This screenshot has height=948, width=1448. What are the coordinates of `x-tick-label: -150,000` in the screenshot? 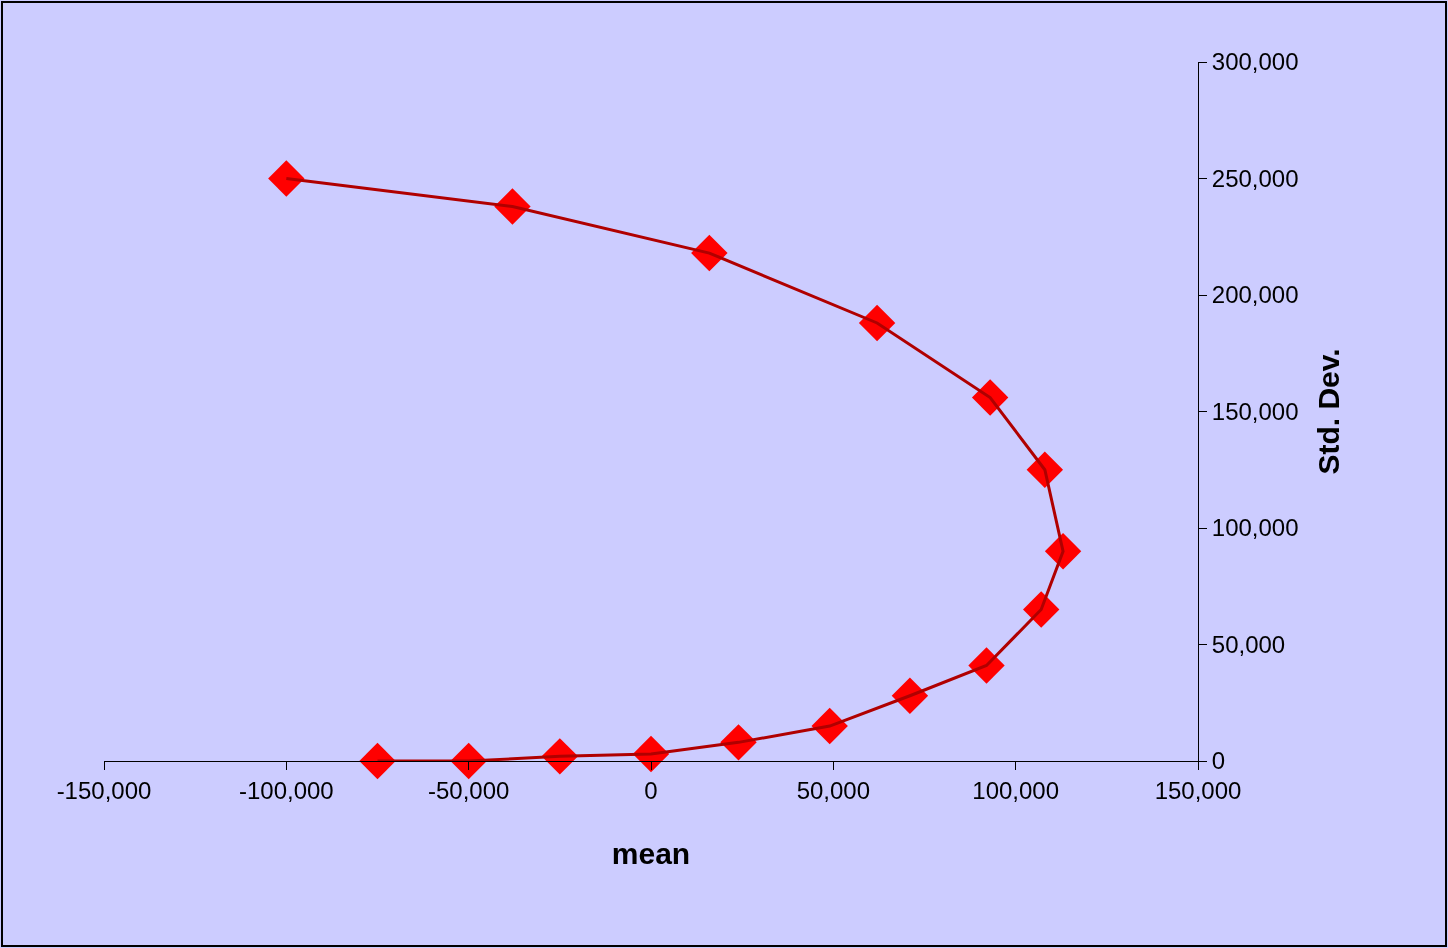 It's located at (104, 790).